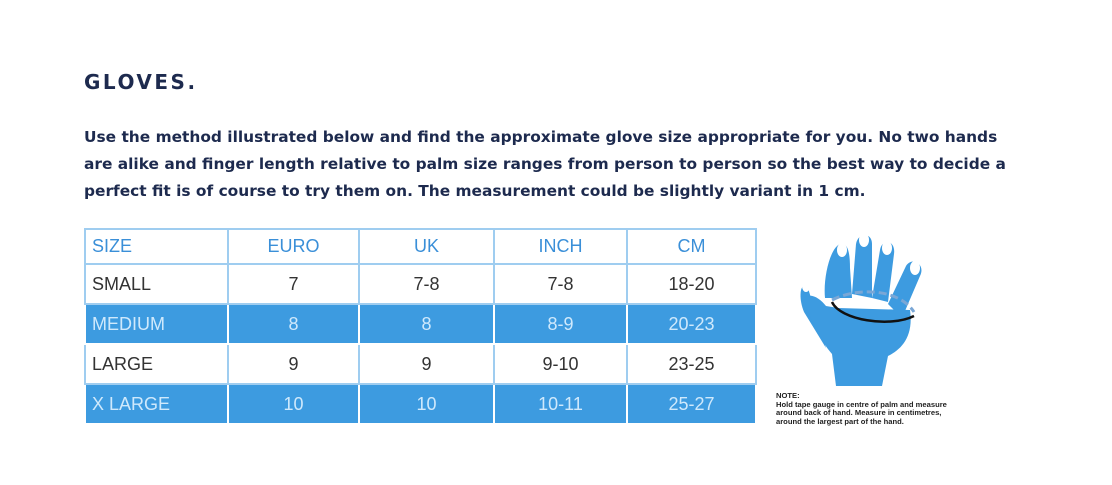 This screenshot has height=485, width=1112. Describe the element at coordinates (560, 324) in the screenshot. I see `table-cell: 8-9` at that location.